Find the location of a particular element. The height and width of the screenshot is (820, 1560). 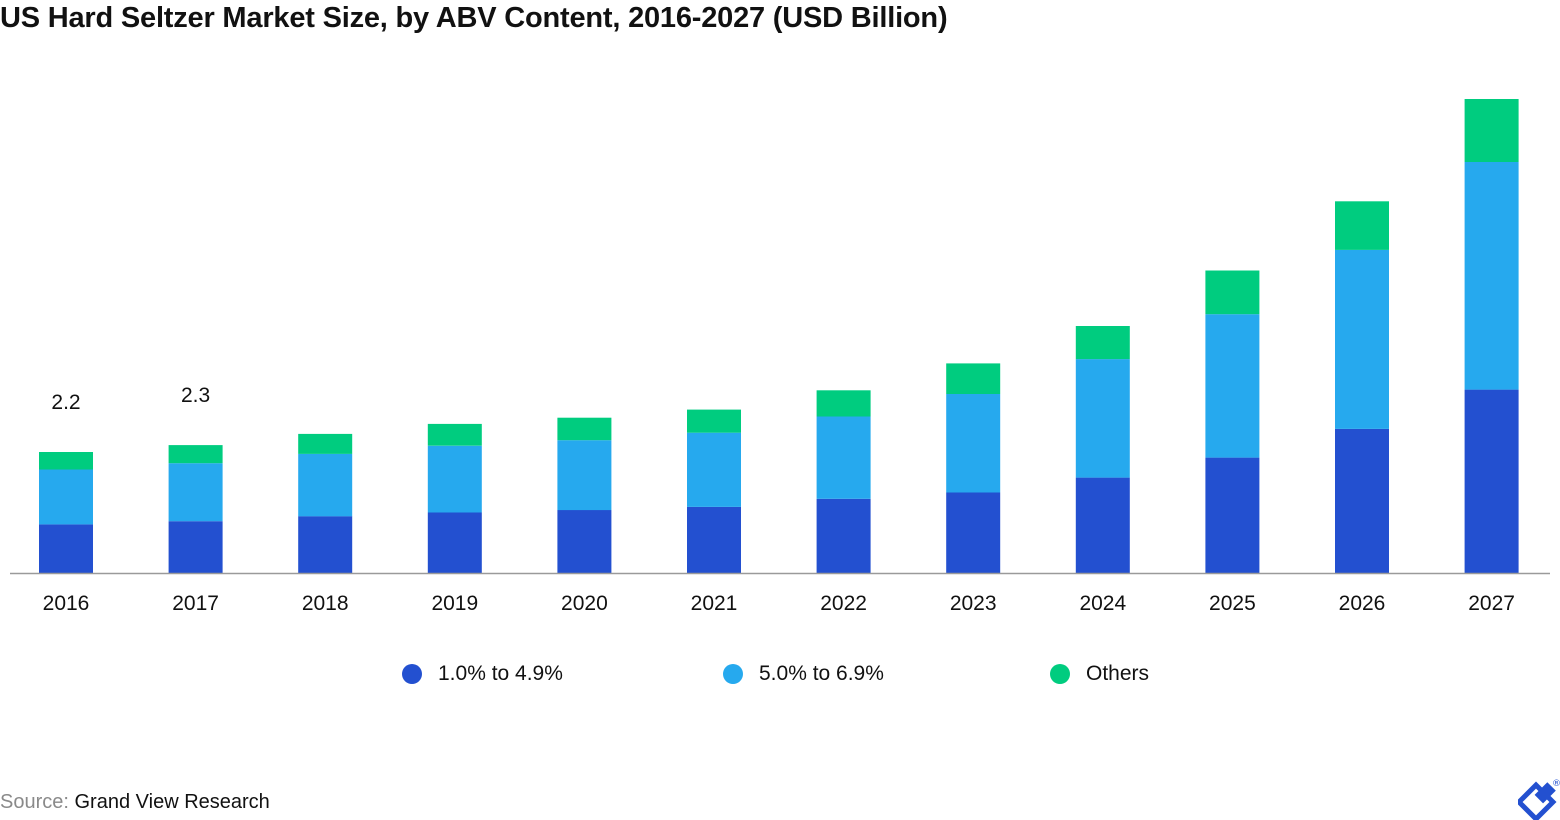

data-label-2016: 2.2 is located at coordinates (65, 402).